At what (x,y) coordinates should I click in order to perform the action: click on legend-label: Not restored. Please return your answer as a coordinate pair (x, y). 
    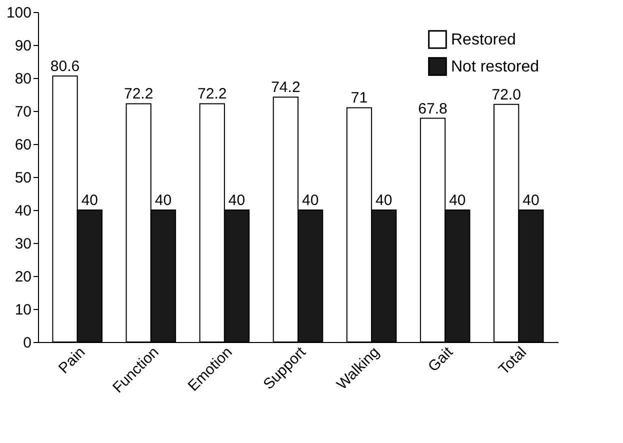
    Looking at the image, I should click on (495, 67).